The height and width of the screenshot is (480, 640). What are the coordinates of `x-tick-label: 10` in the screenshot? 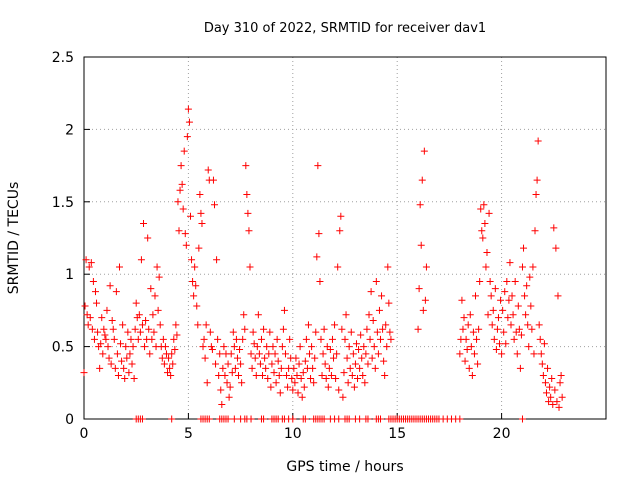 It's located at (293, 434).